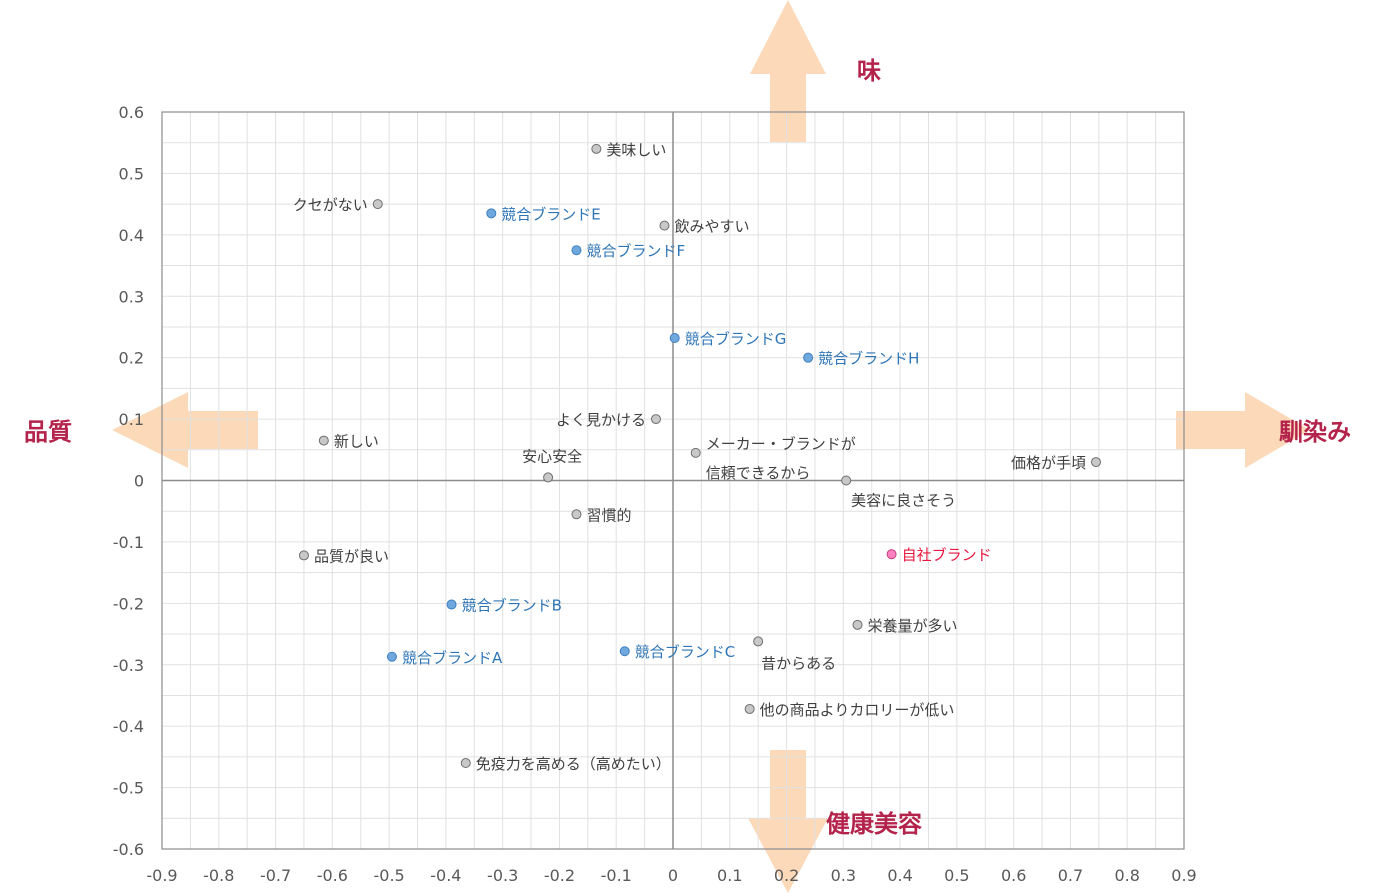 The width and height of the screenshot is (1400, 896). Describe the element at coordinates (1315, 432) in the screenshot. I see `direction-label-right: 馴染み` at that location.